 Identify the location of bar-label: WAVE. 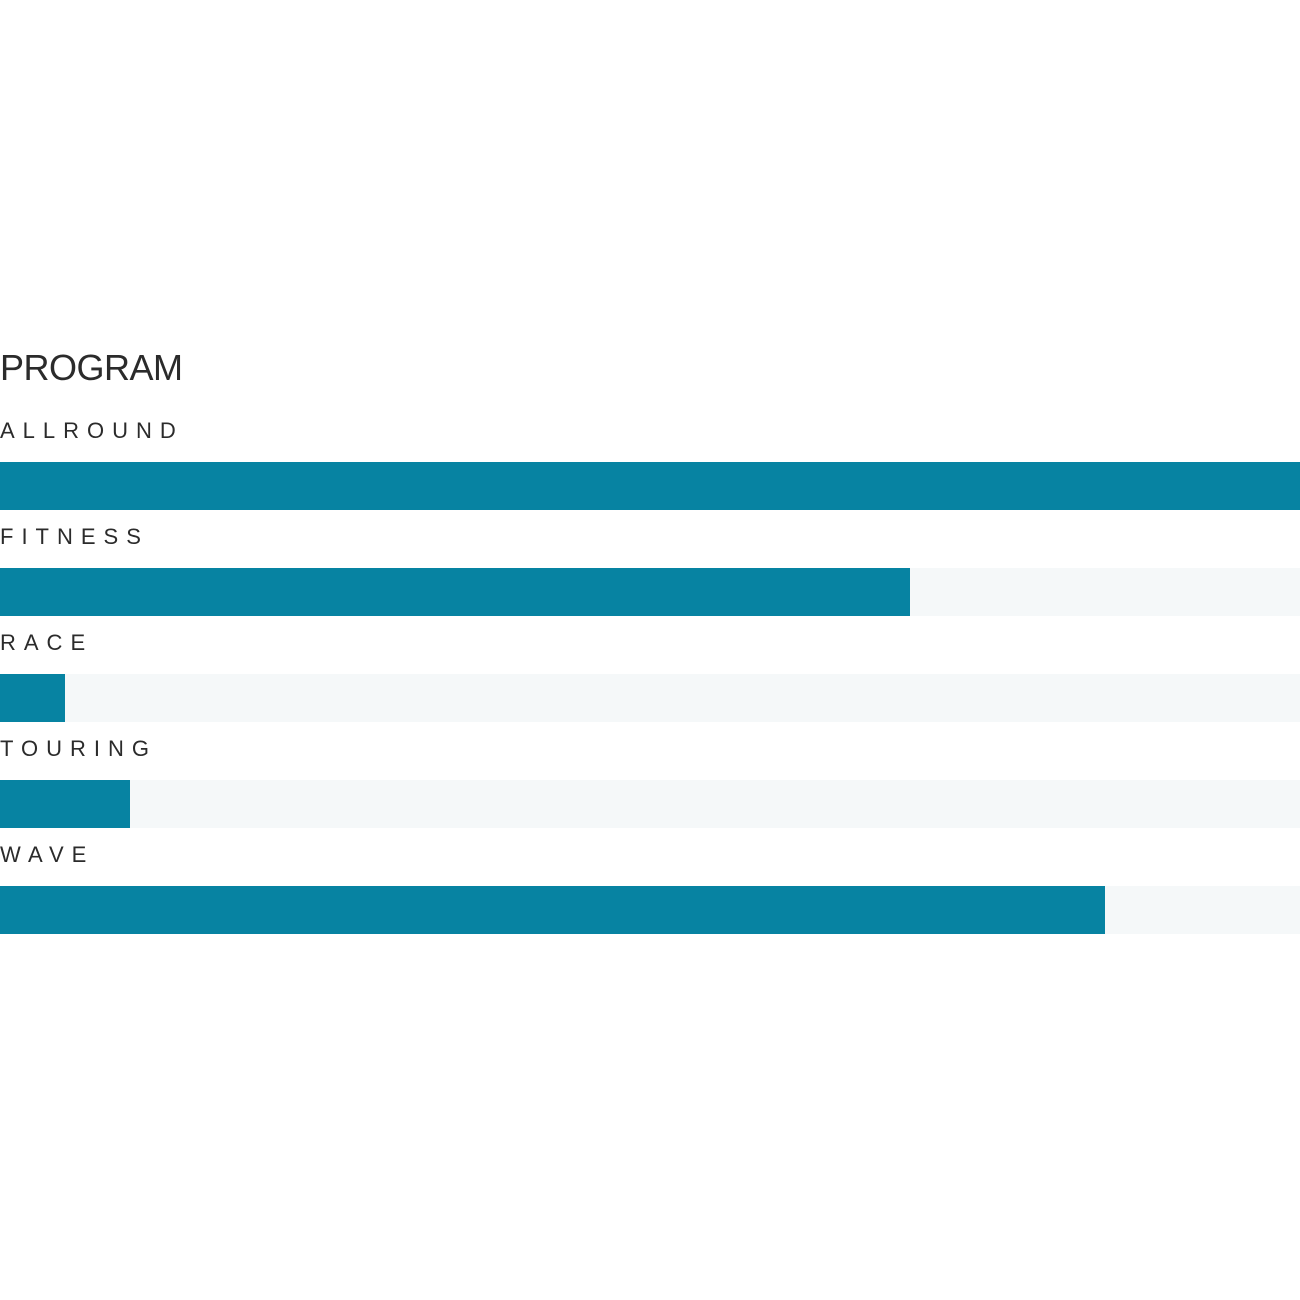
(47, 854).